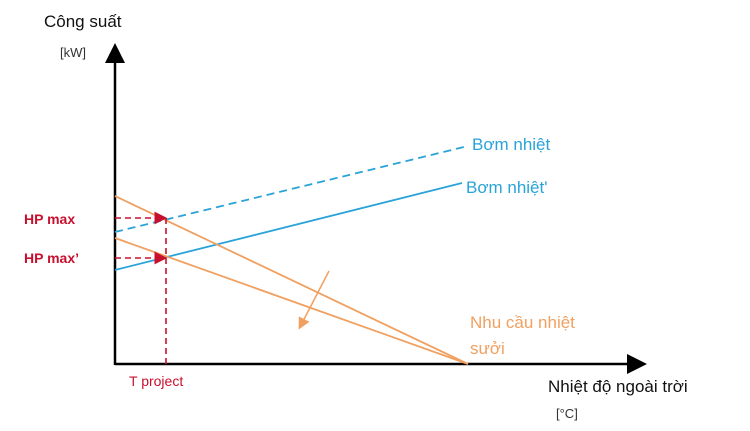  I want to click on x-axis-title: Nhiệt độ ngoài trời, so click(618, 386).